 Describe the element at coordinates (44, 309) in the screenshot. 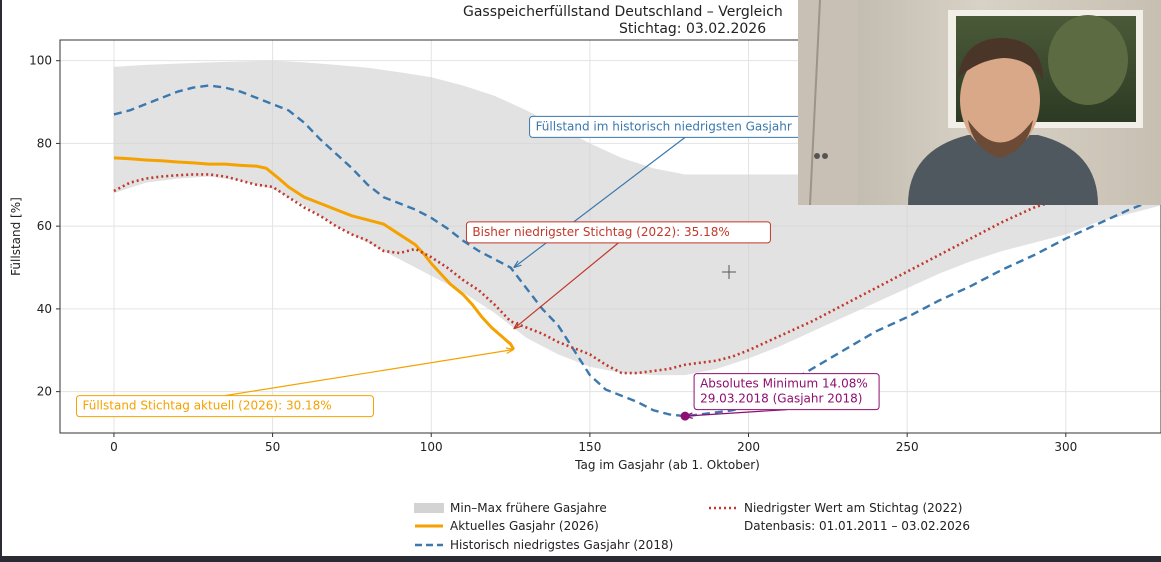

I see `y-tick-label: 40` at that location.